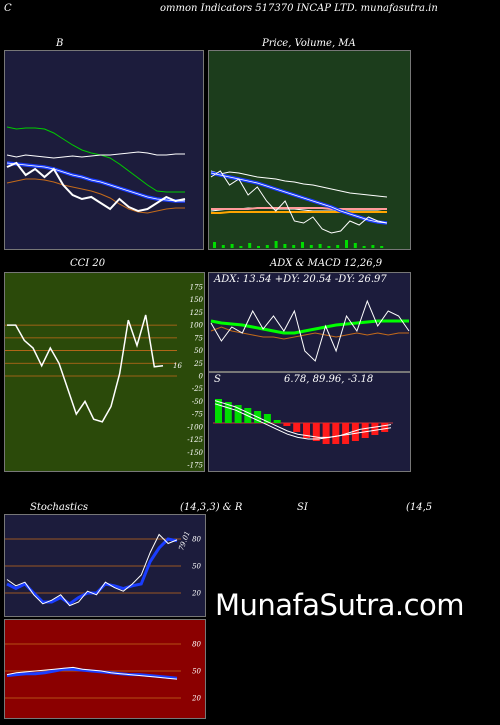 The width and height of the screenshot is (500, 725). What do you see at coordinates (195, 427) in the screenshot?
I see `cci-tick-label: -100` at bounding box center [195, 427].